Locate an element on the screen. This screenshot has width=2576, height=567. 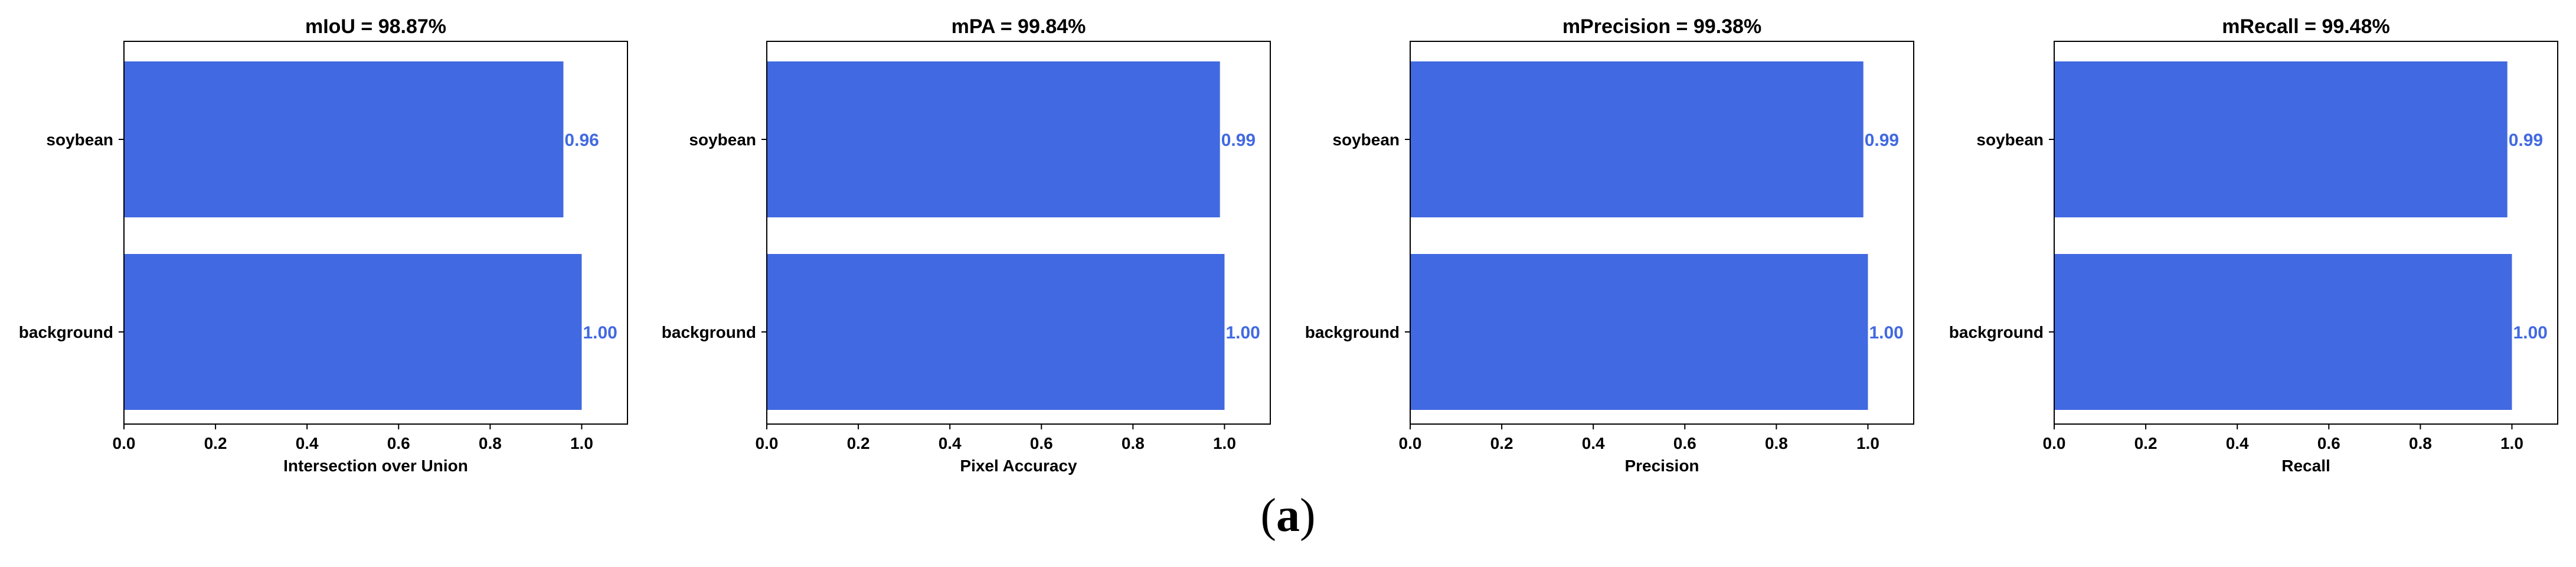
chart-title: mRecall = 99.48% is located at coordinates (2305, 26).